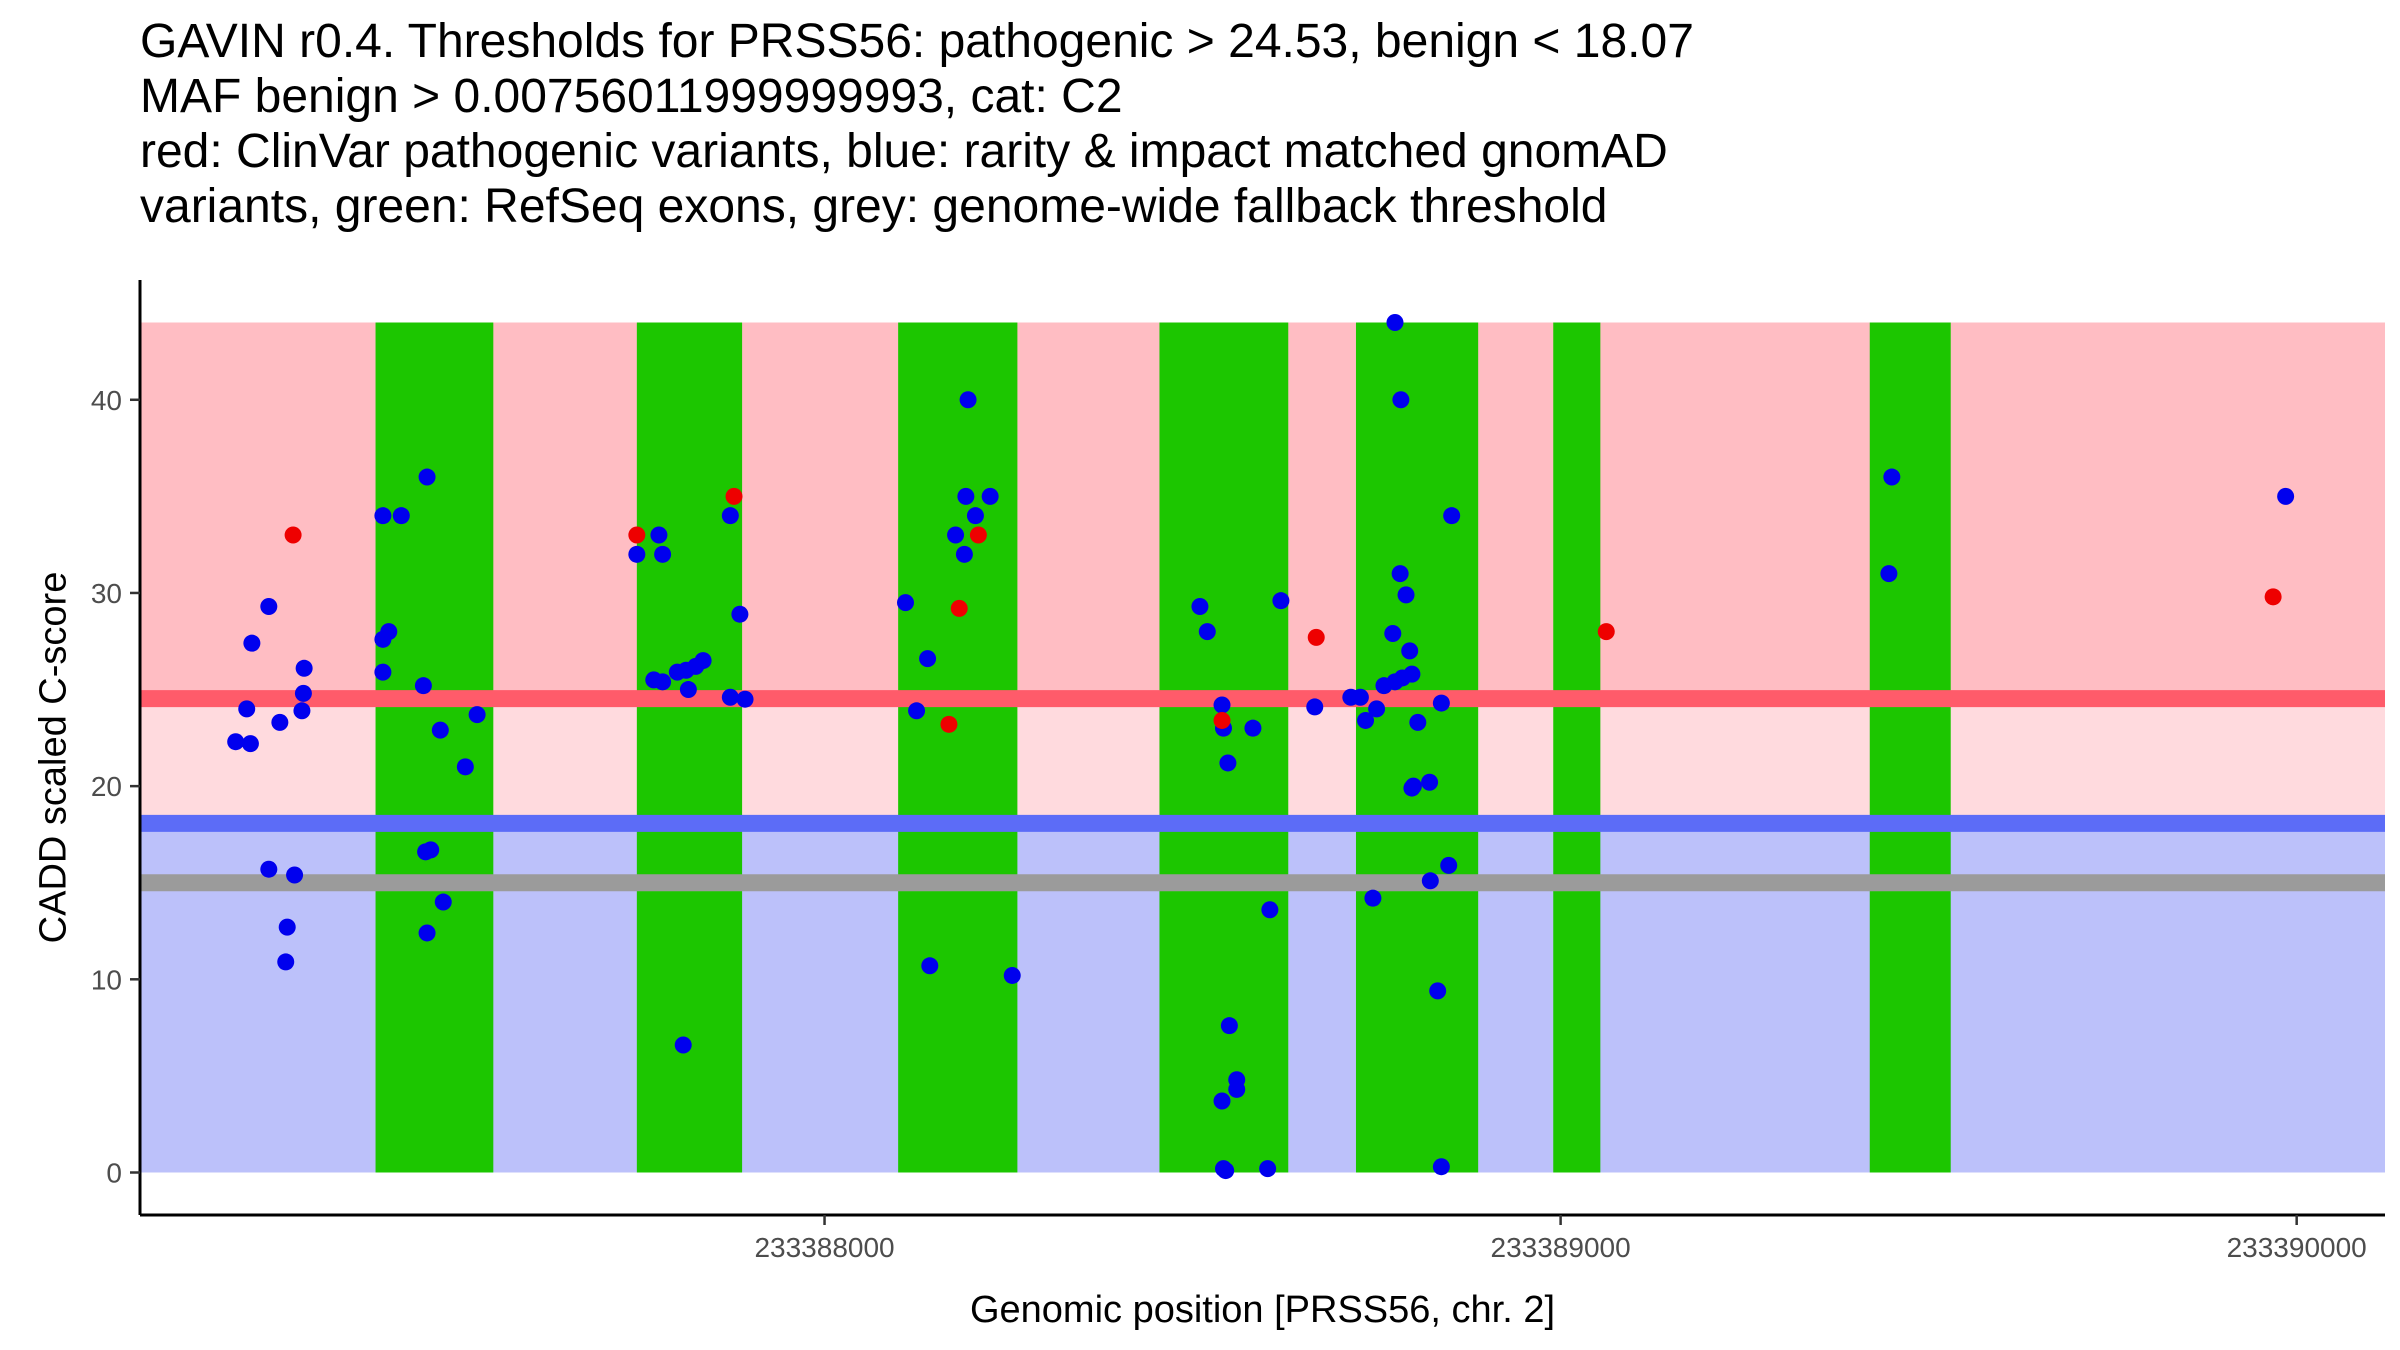 This screenshot has height=1350, width=2400. Describe the element at coordinates (106, 400) in the screenshot. I see `y-tick-label-40: 40` at that location.